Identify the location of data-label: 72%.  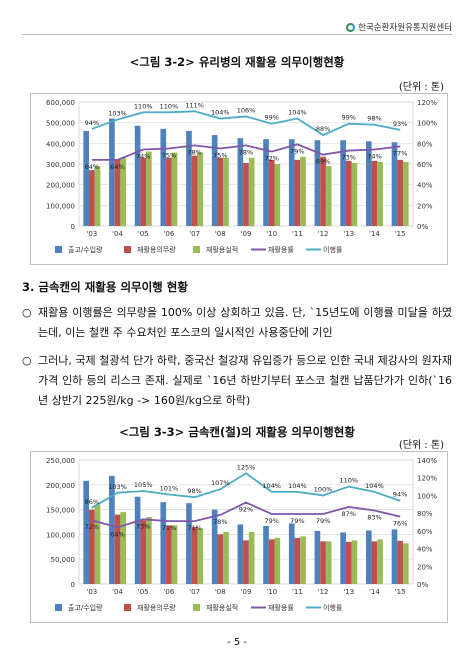
(92, 527).